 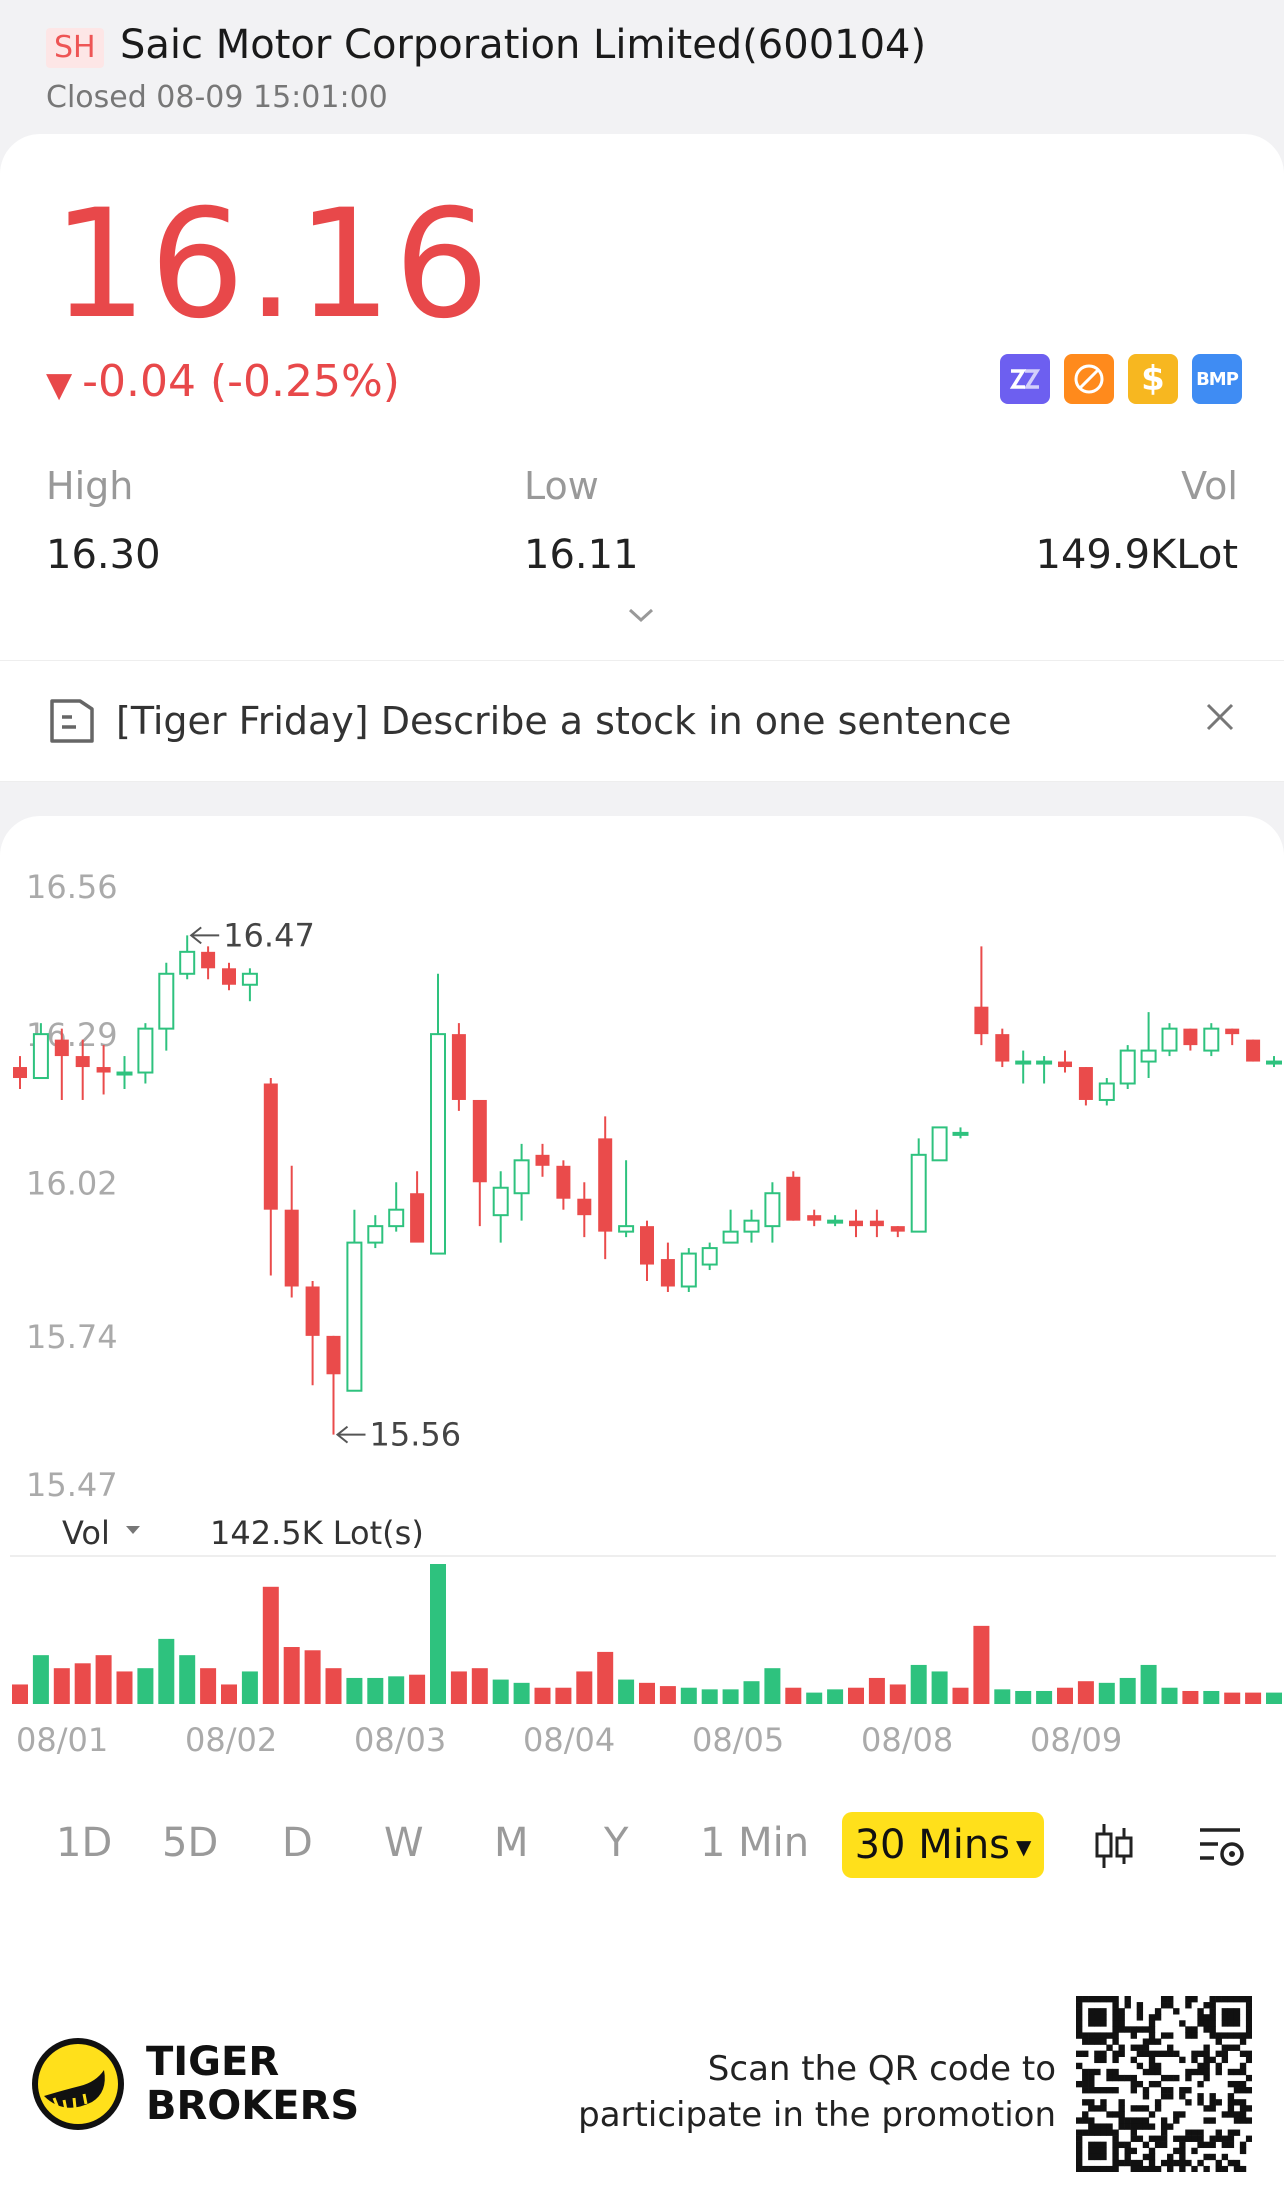 I want to click on note-icon, so click(x=72, y=721).